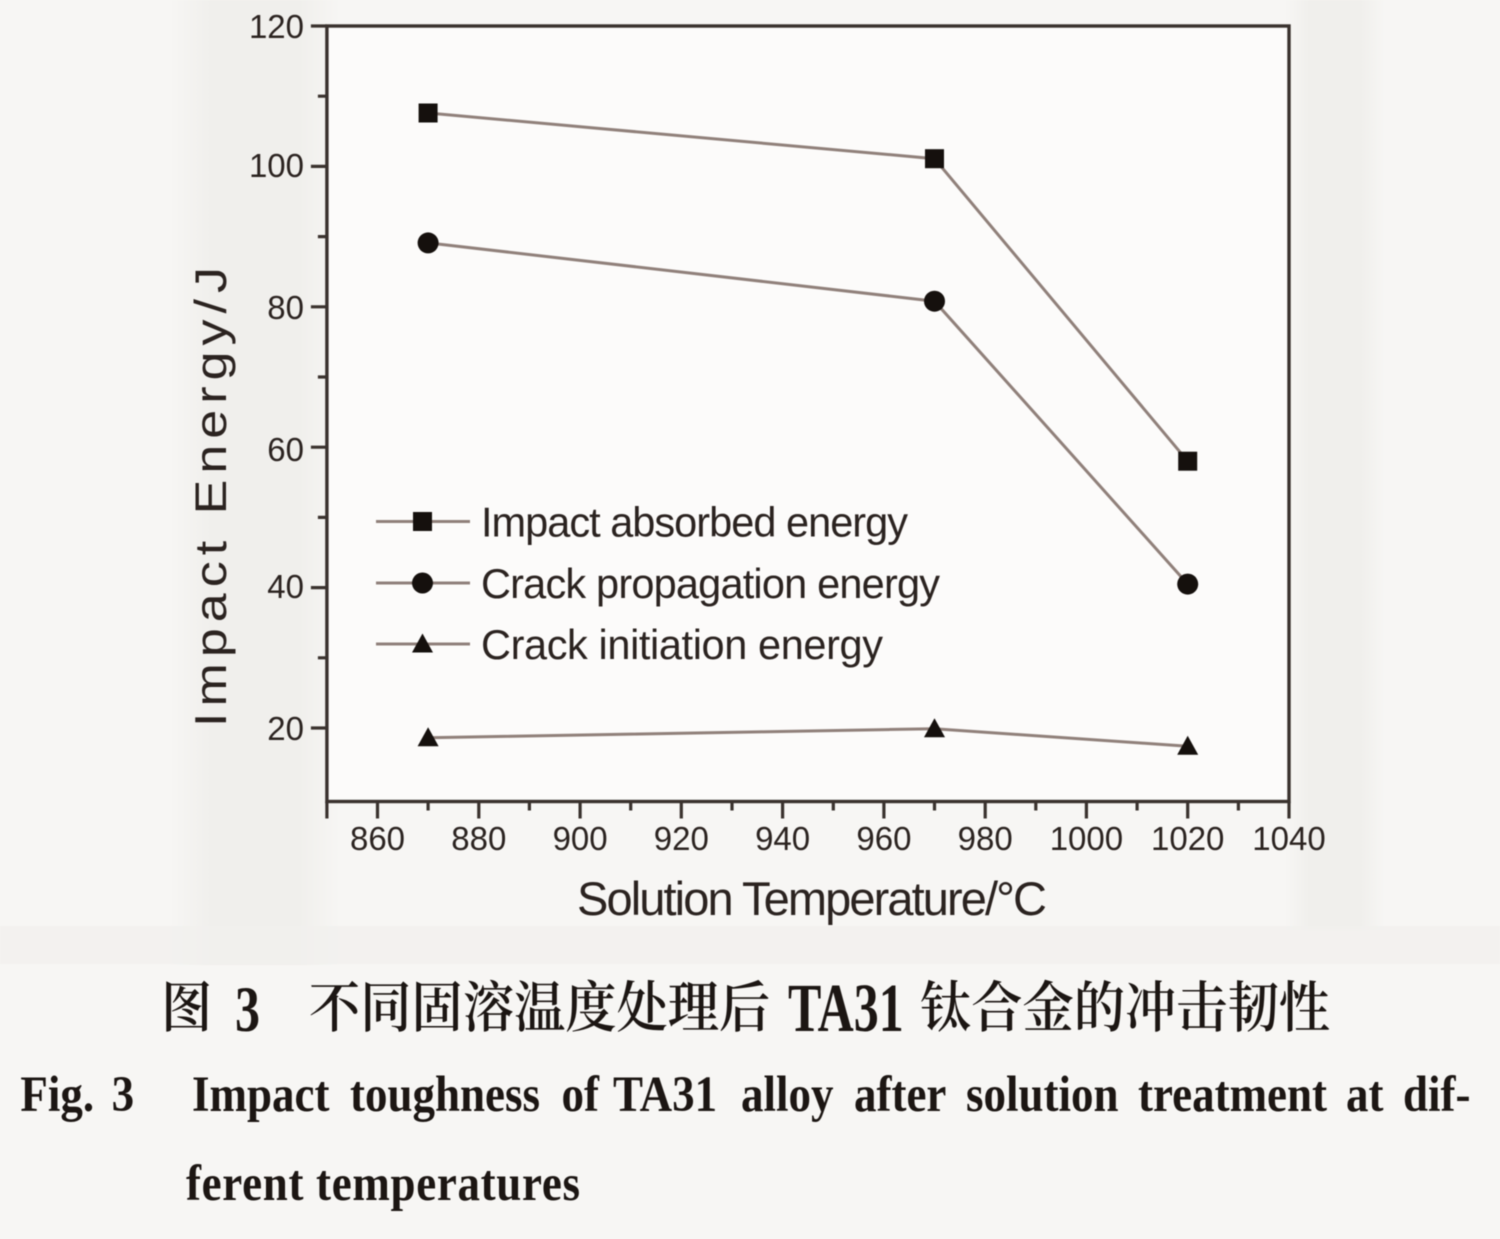  What do you see at coordinates (445, 1095) in the screenshot?
I see `svg-text: toughness` at bounding box center [445, 1095].